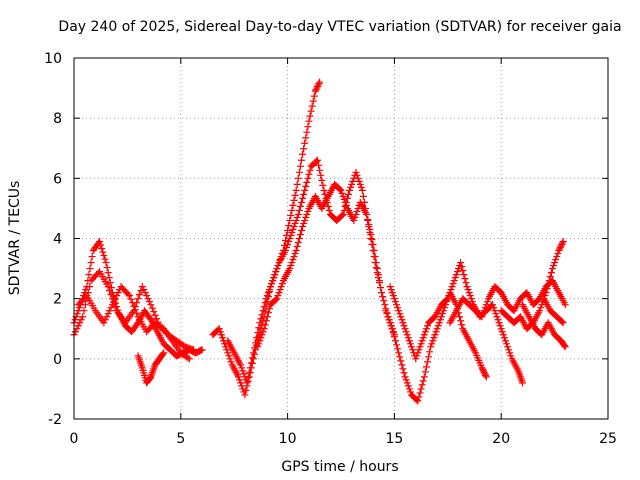 The image size is (640, 480). Describe the element at coordinates (394, 439) in the screenshot. I see `x-tick-label: 15` at that location.